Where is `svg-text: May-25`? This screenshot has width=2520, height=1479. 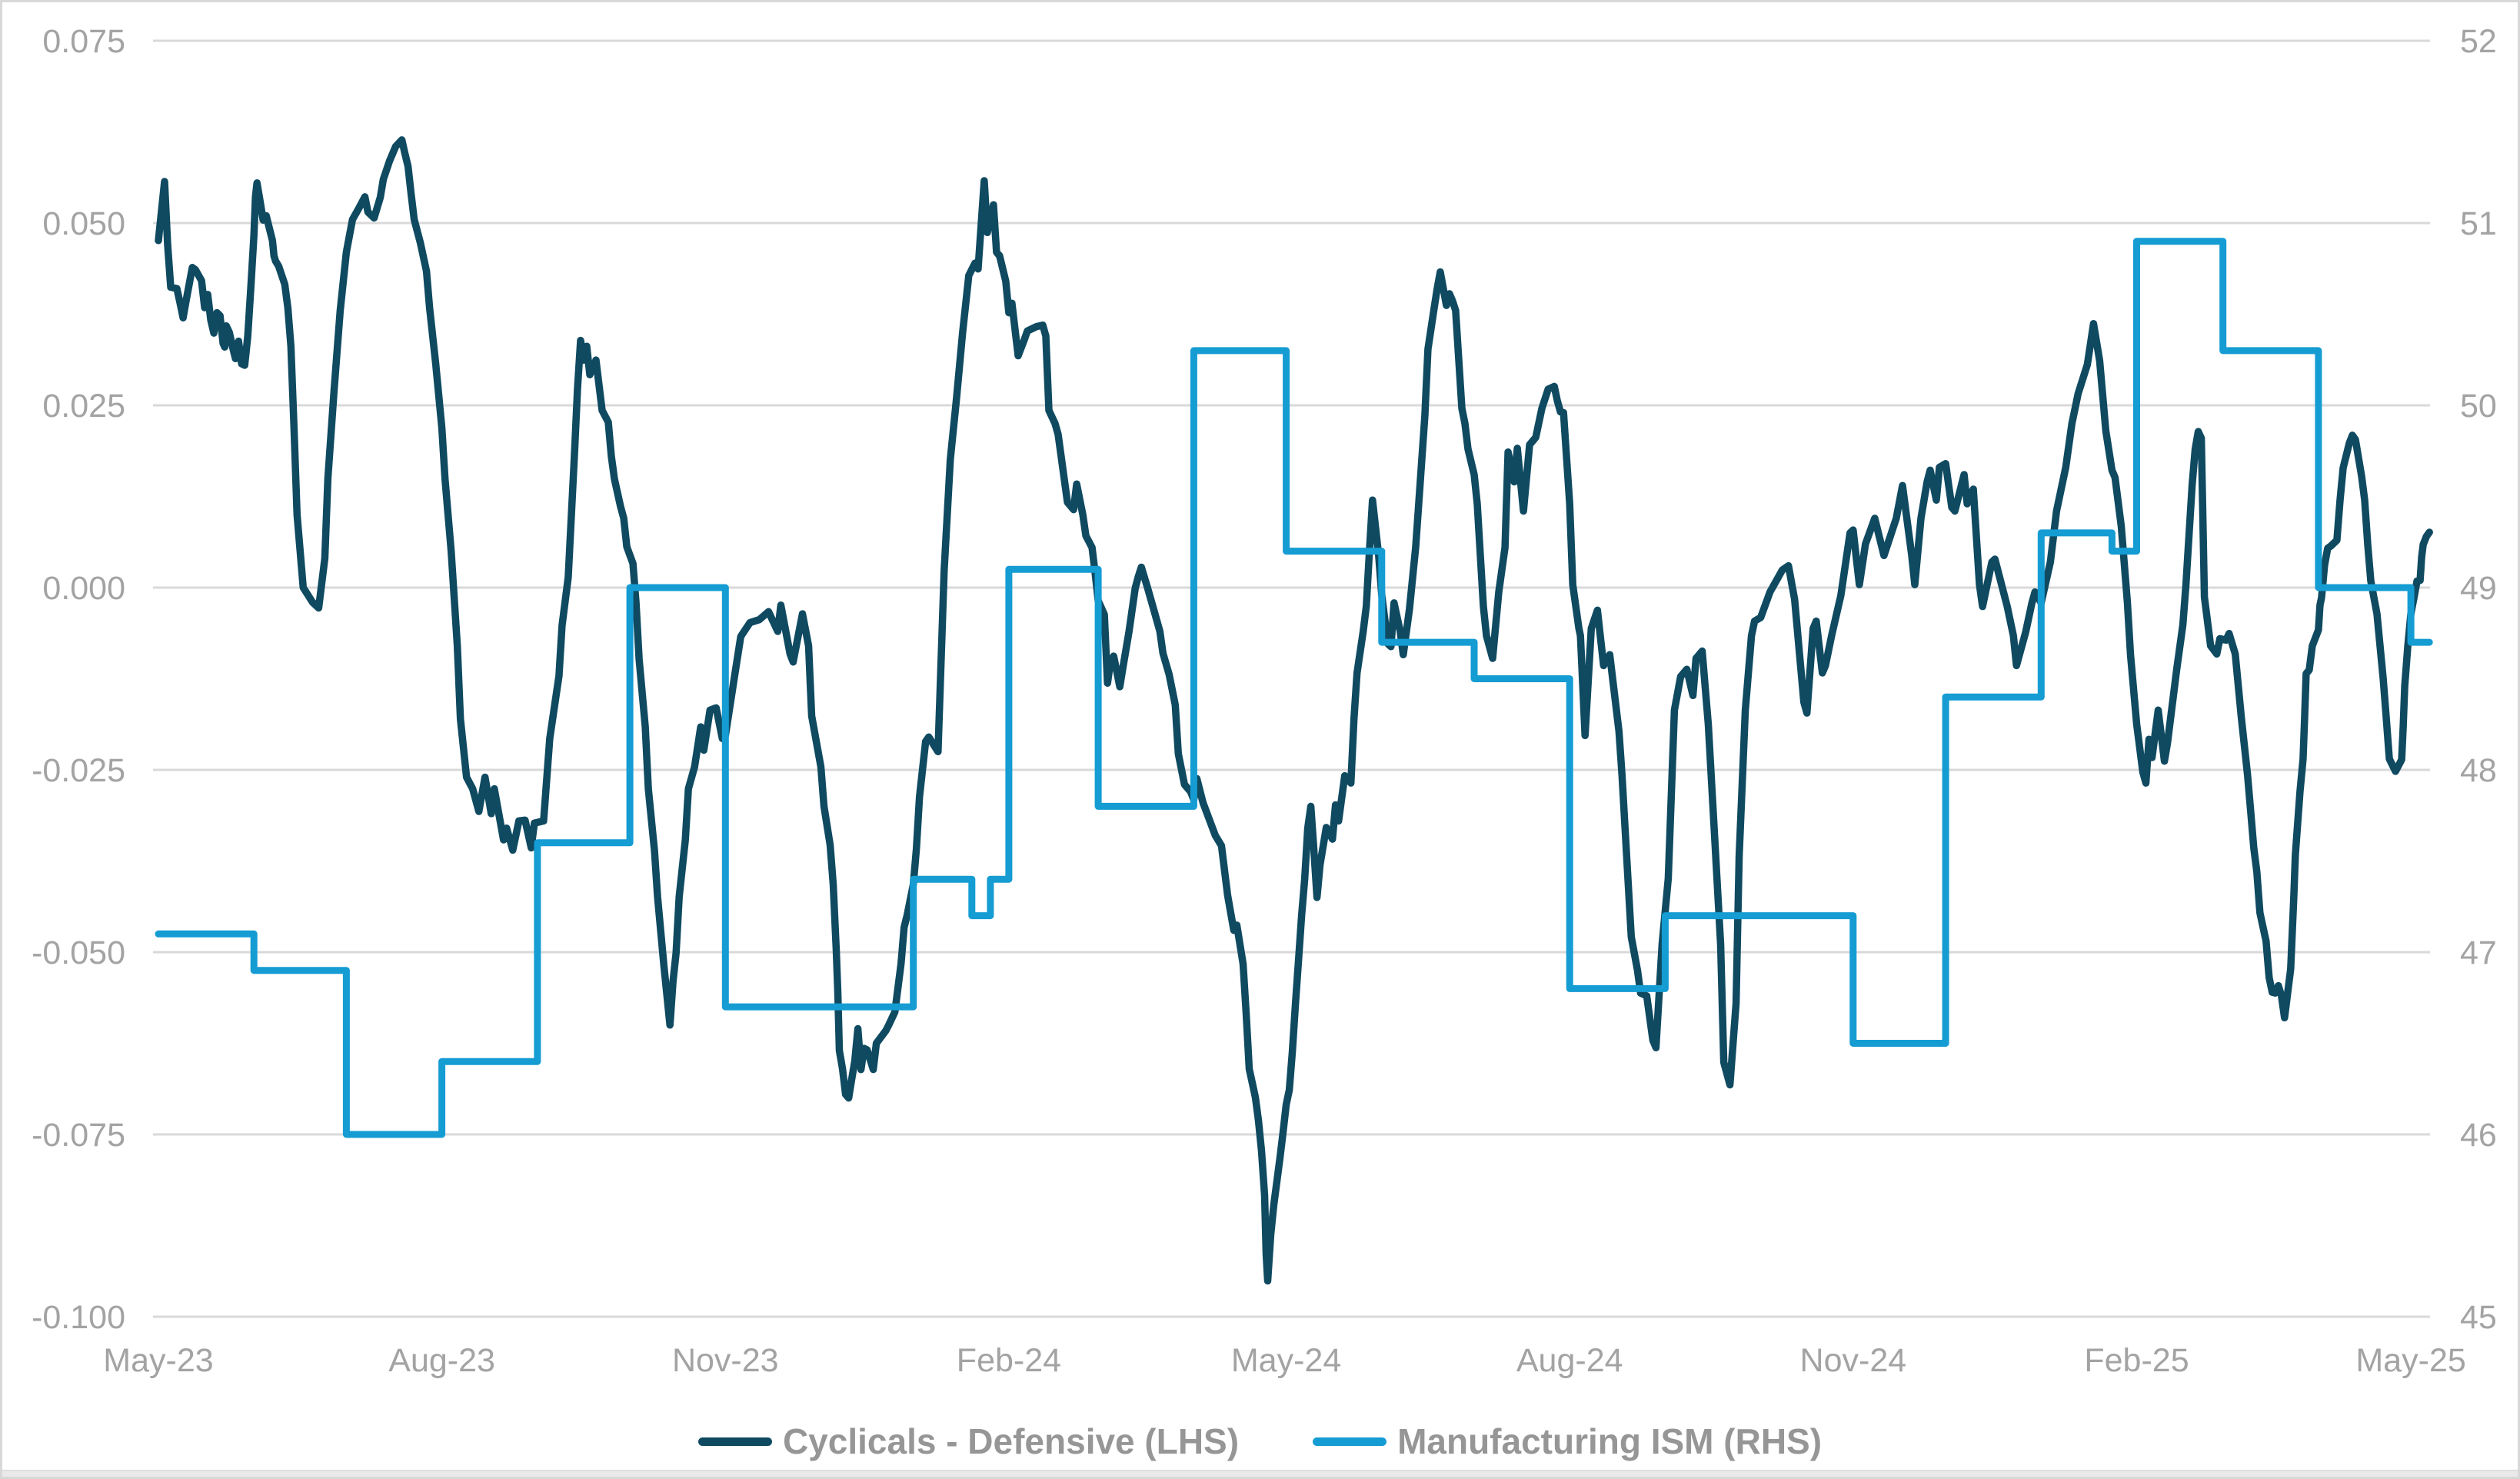 svg-text: May-25 is located at coordinates (2410, 1361).